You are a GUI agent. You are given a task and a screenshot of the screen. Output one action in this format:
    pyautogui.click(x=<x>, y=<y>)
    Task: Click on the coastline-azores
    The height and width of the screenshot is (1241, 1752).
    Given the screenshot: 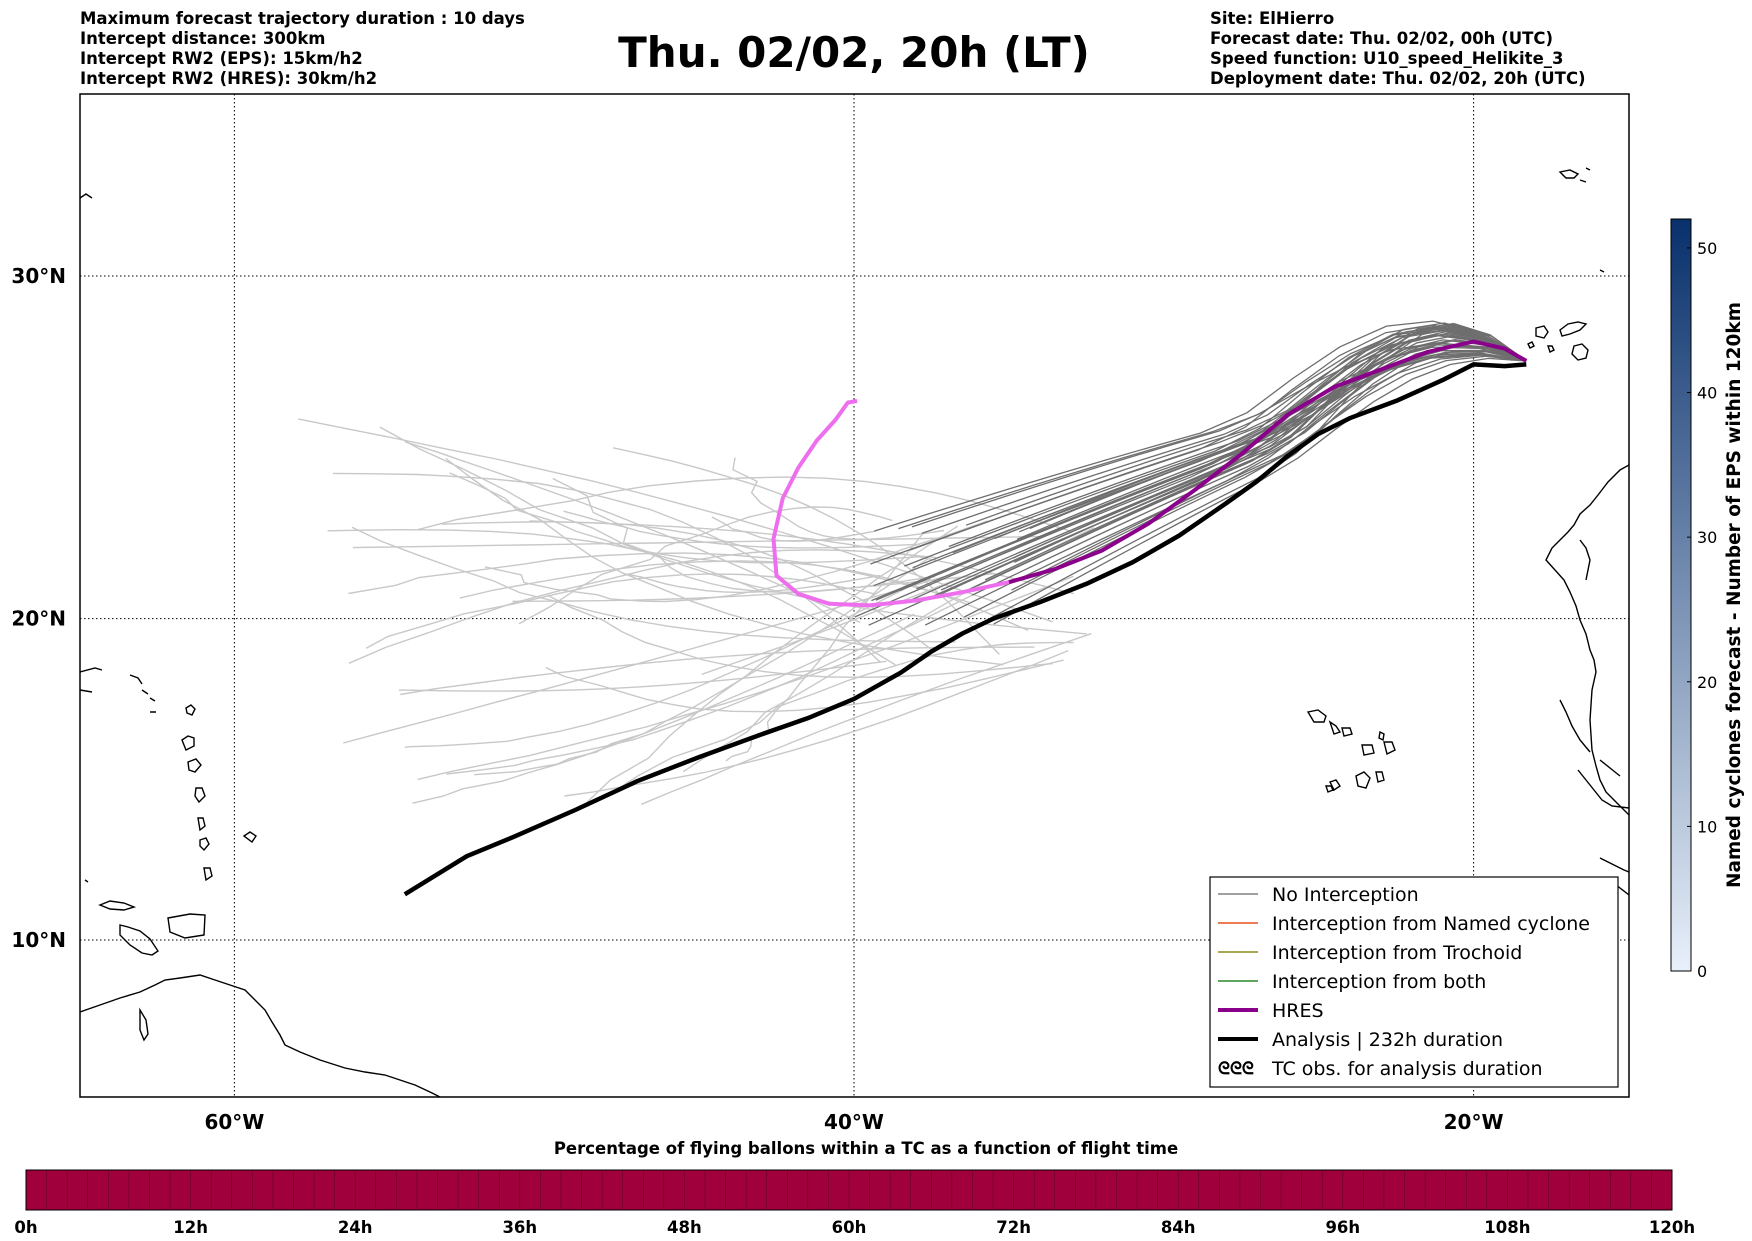 What is the action you would take?
    pyautogui.click(x=1602, y=271)
    